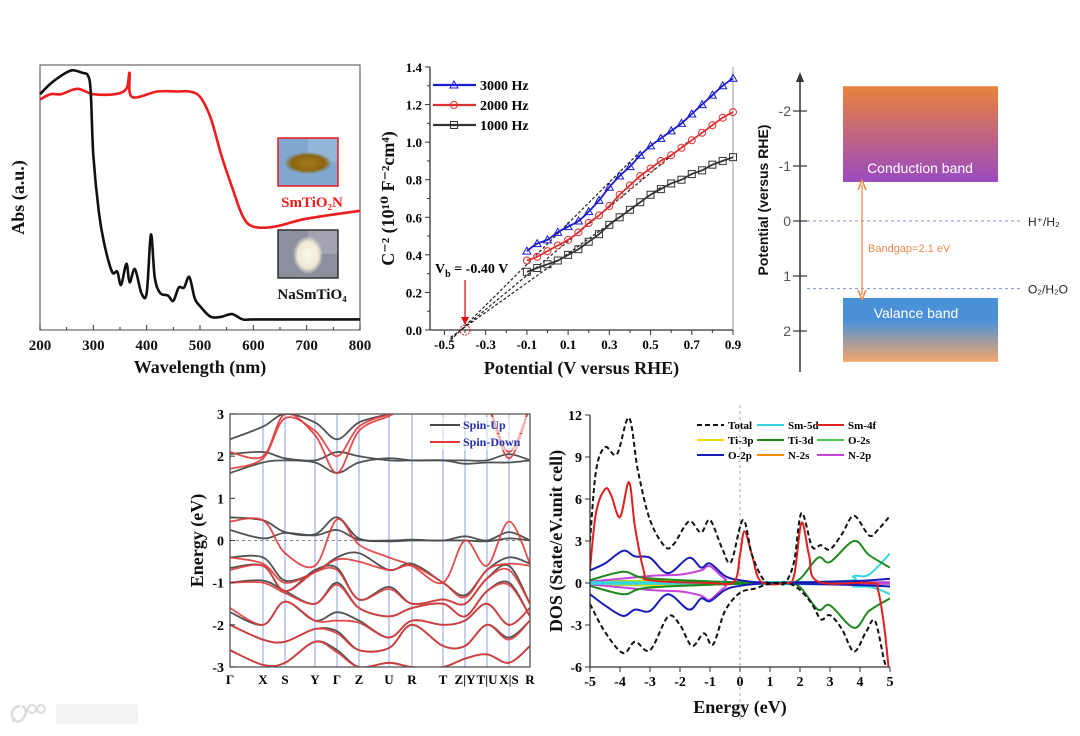 The height and width of the screenshot is (736, 1080). Describe the element at coordinates (146, 346) in the screenshot. I see `x-tick-label: 400` at that location.